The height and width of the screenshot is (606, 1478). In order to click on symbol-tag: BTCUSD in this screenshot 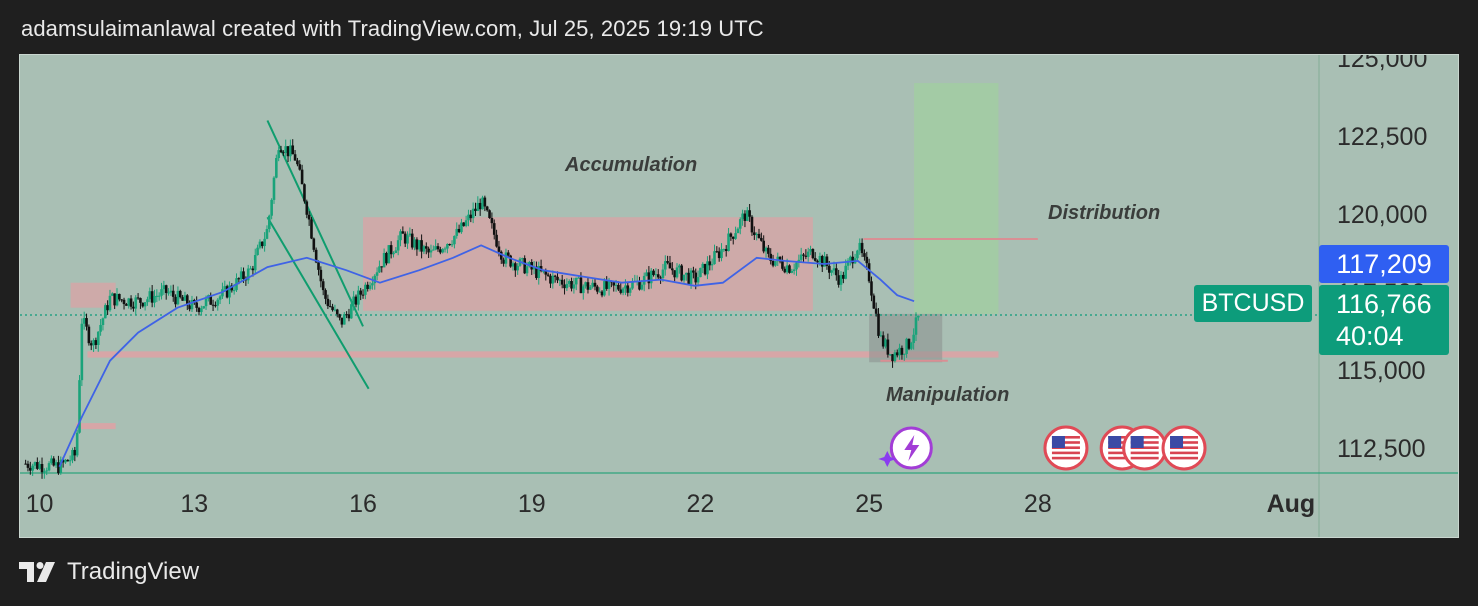, I will do `click(1253, 303)`.